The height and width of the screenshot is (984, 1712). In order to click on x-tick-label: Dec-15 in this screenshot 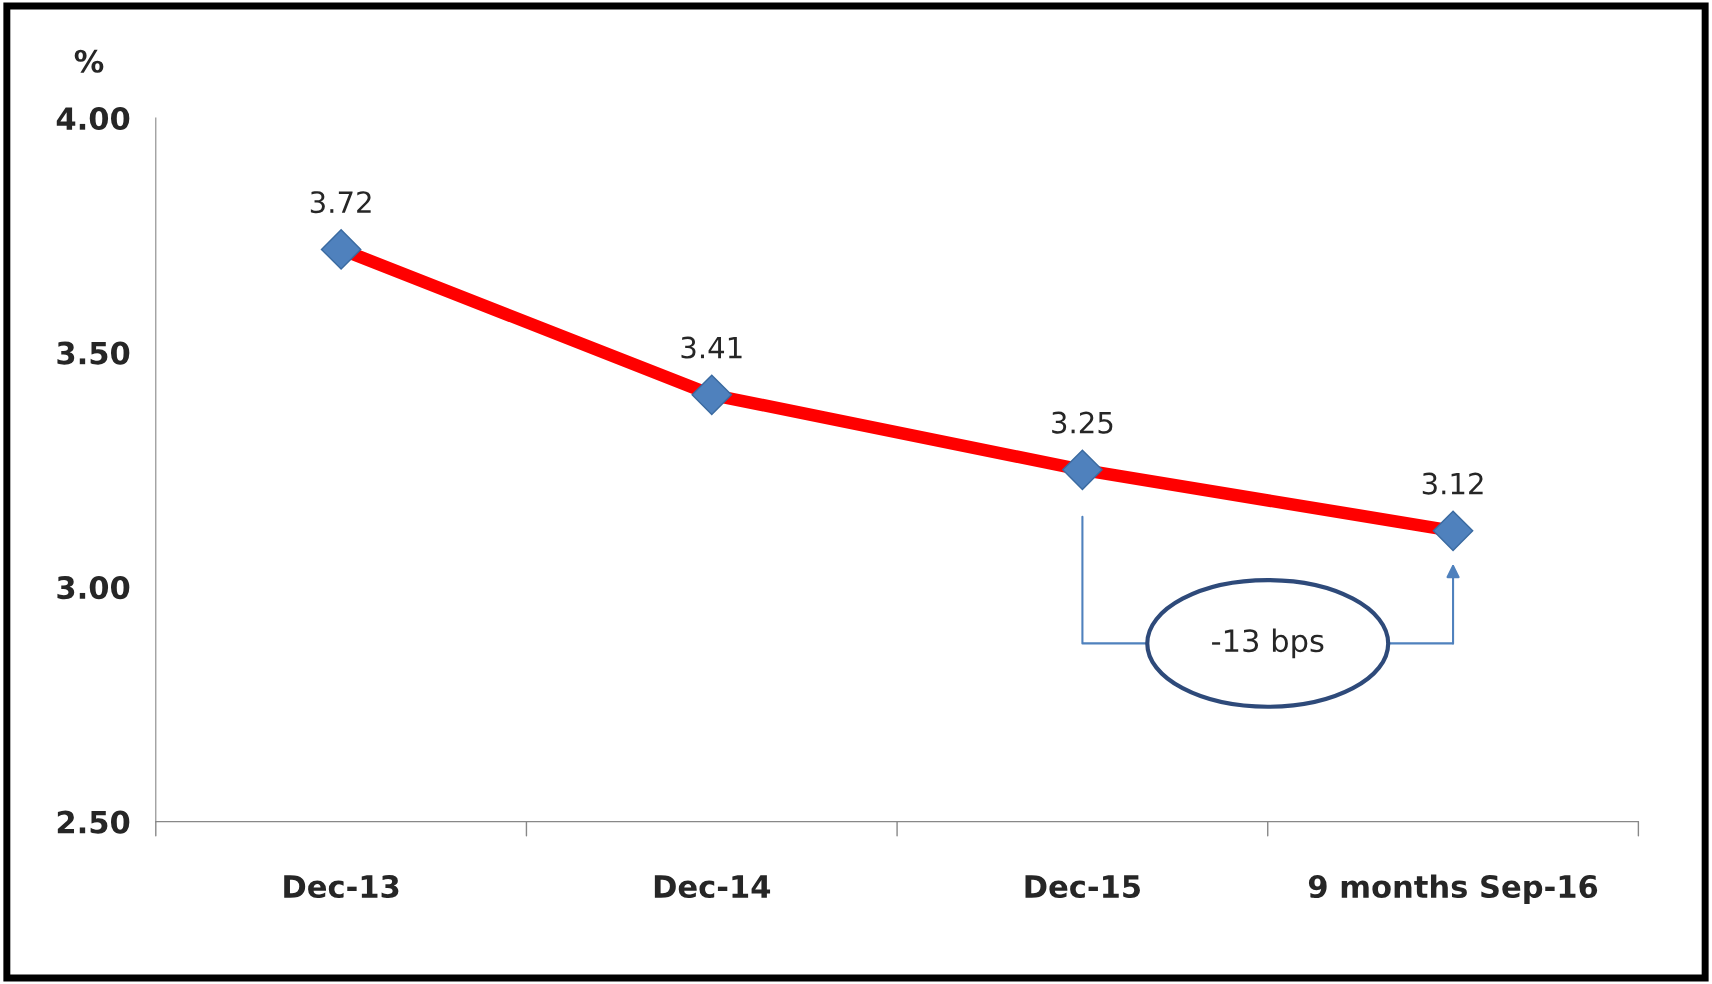, I will do `click(1082, 887)`.